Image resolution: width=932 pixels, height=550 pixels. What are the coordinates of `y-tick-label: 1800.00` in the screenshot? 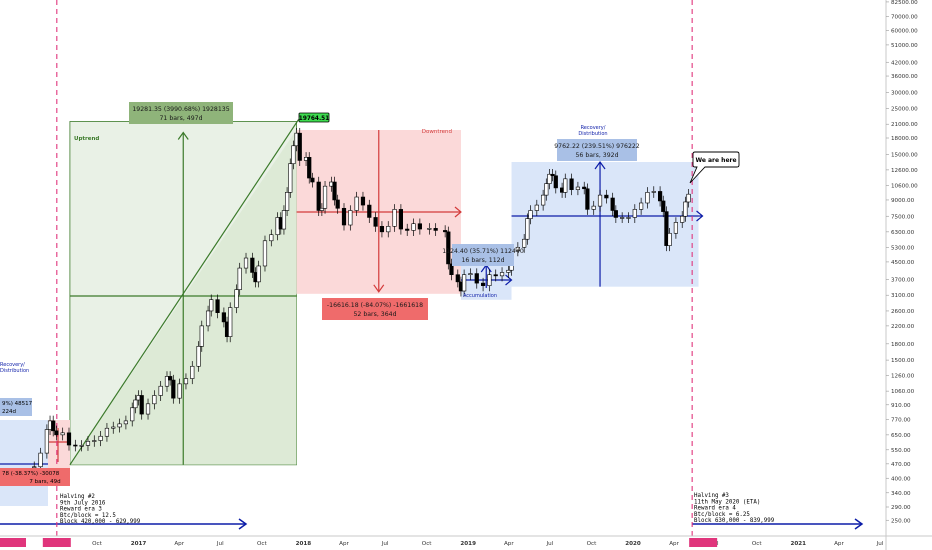 It's located at (903, 345).